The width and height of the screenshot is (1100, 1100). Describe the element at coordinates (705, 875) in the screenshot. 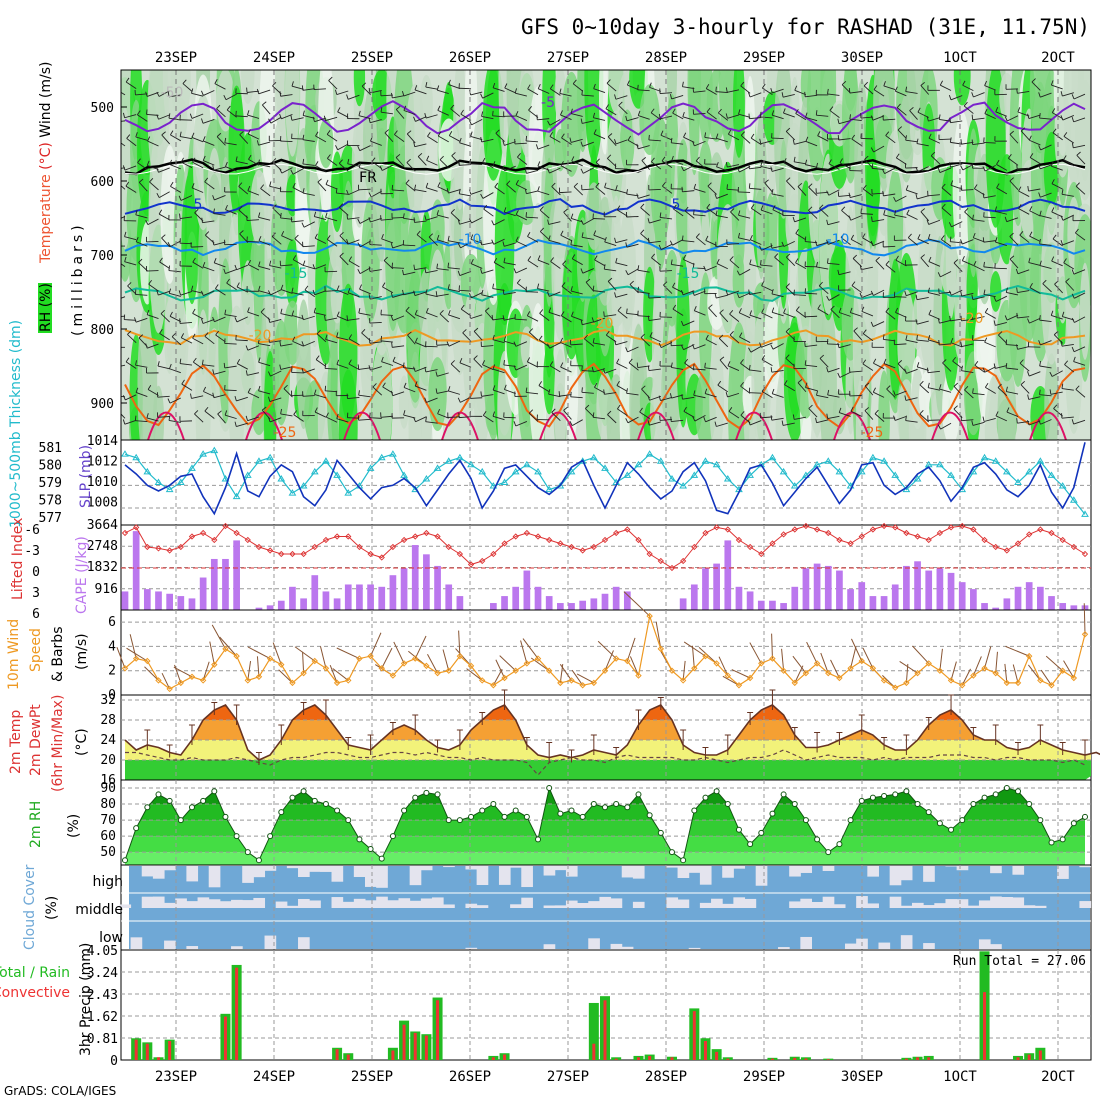

I see `cloud-high-gap` at that location.